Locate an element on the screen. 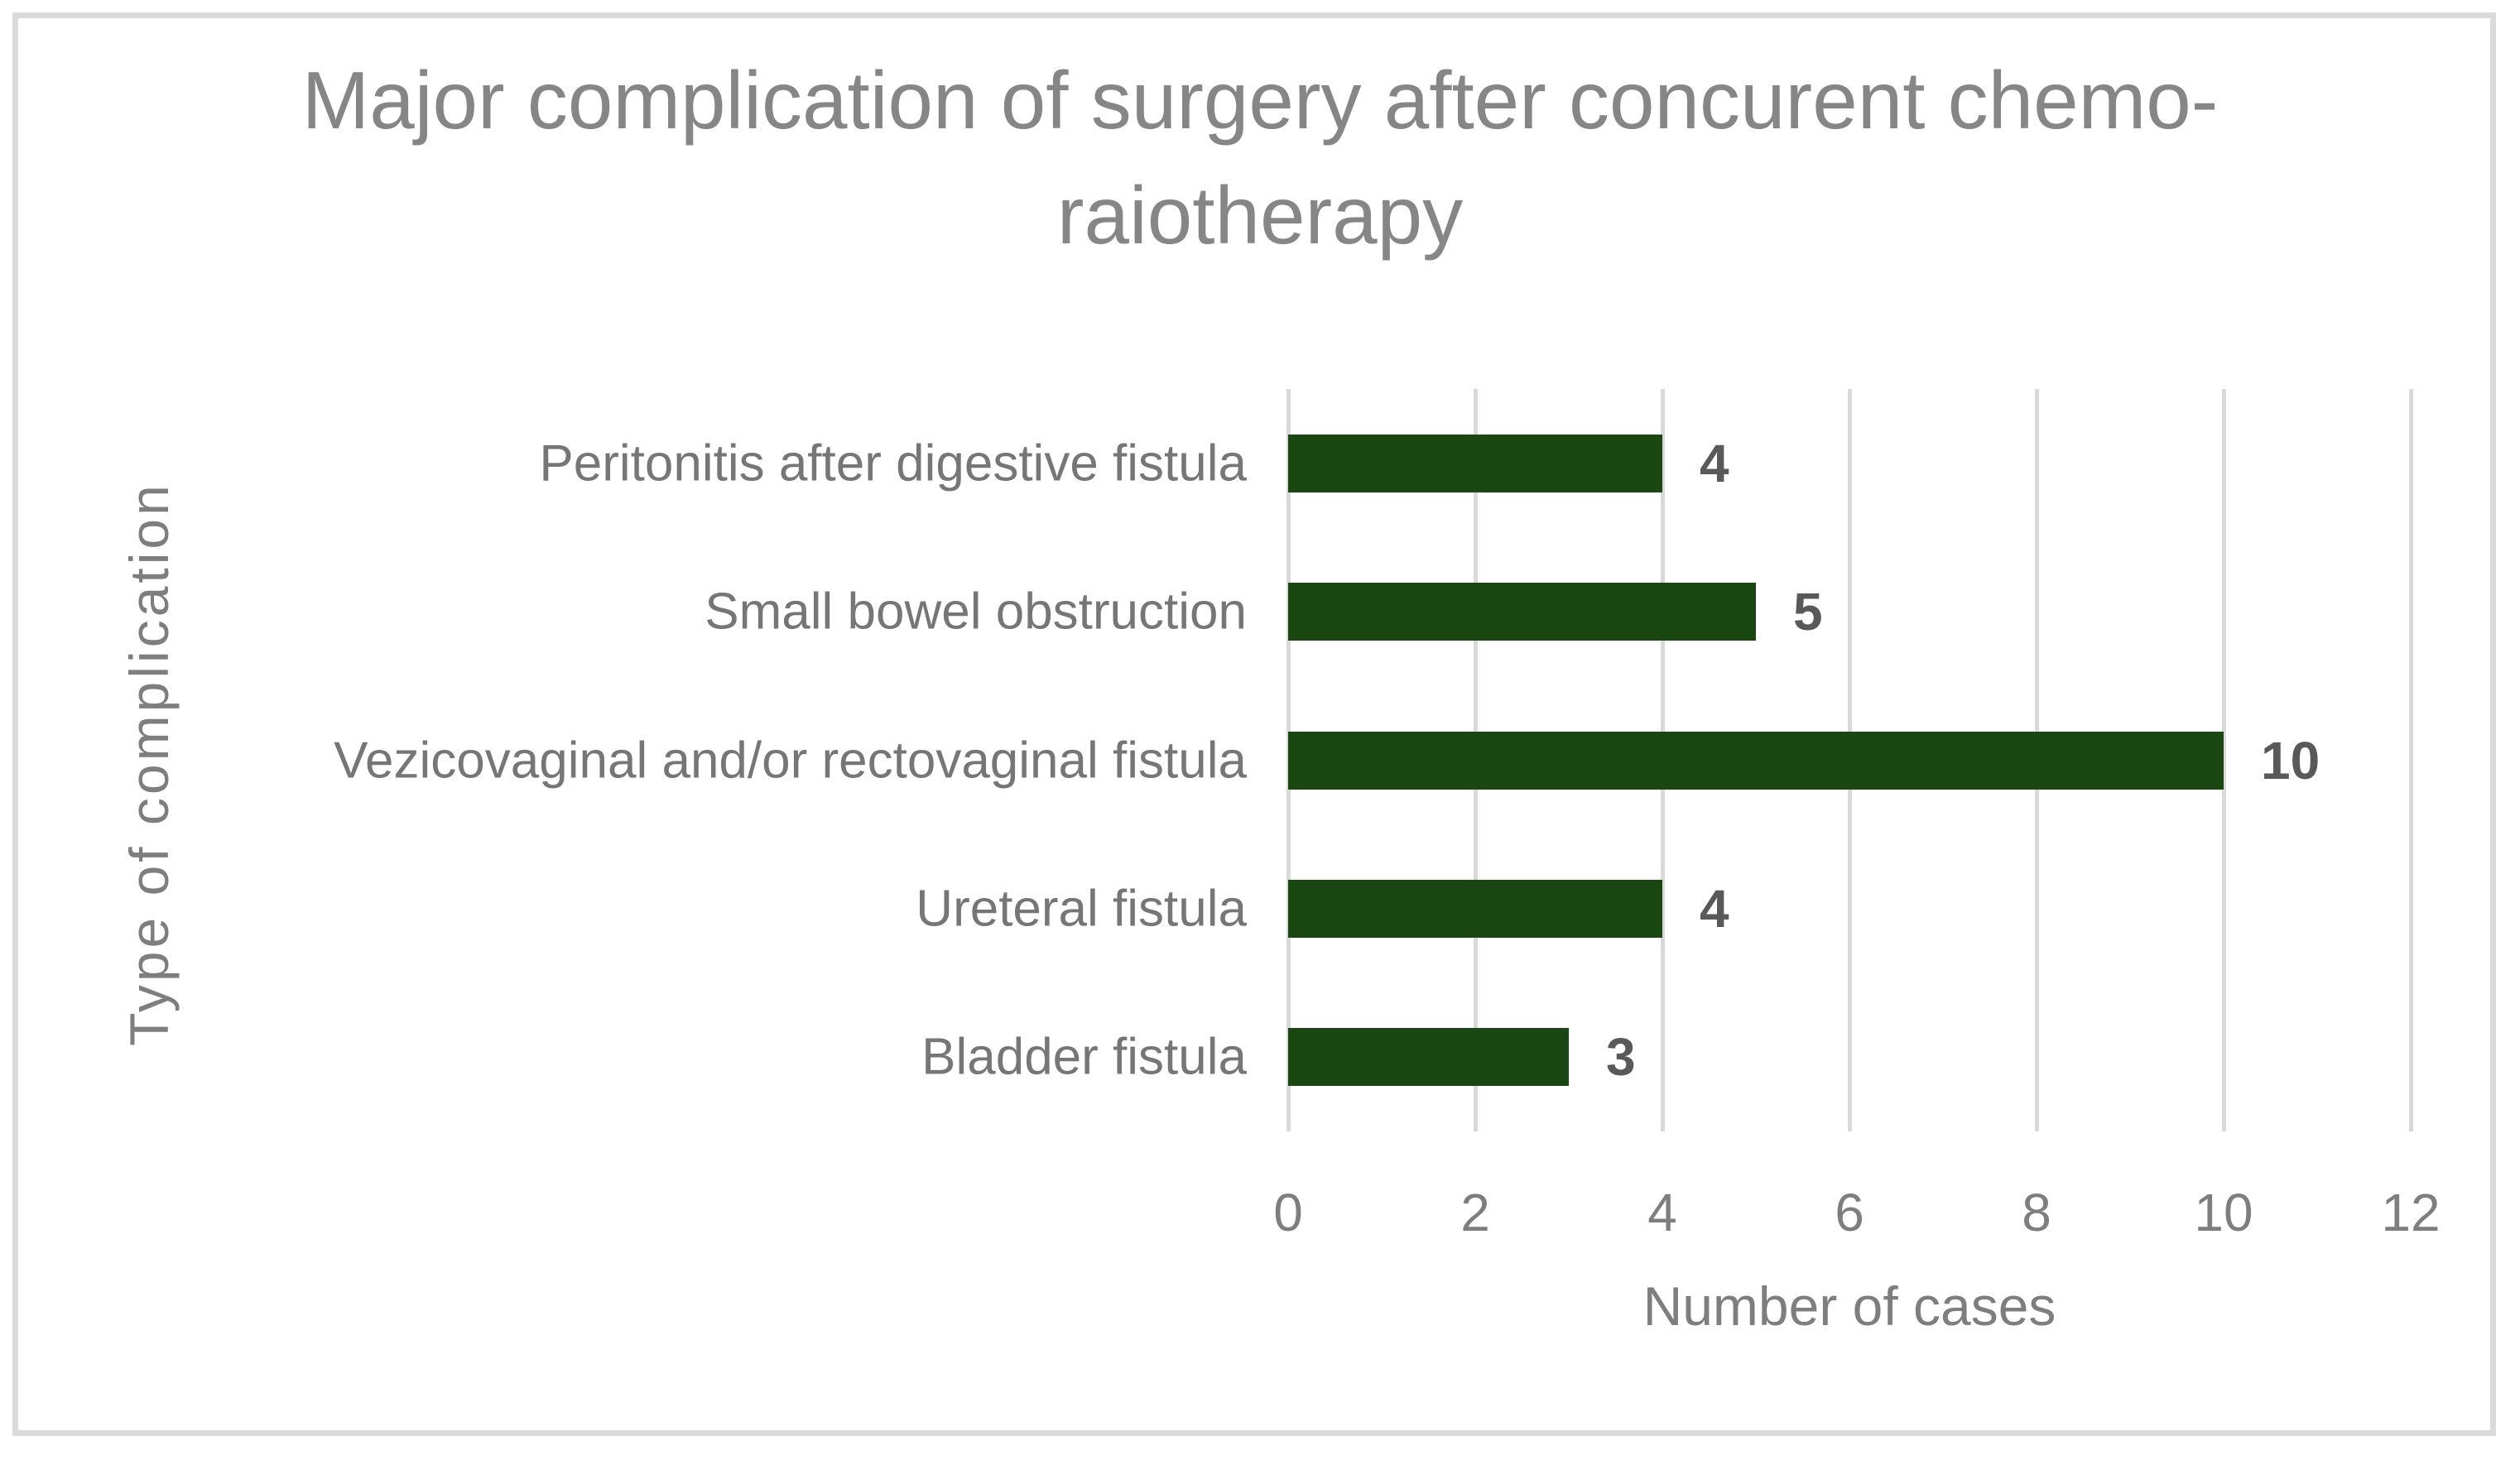 The width and height of the screenshot is (2520, 1460). x-tick-label-4: 4 is located at coordinates (1662, 1212).